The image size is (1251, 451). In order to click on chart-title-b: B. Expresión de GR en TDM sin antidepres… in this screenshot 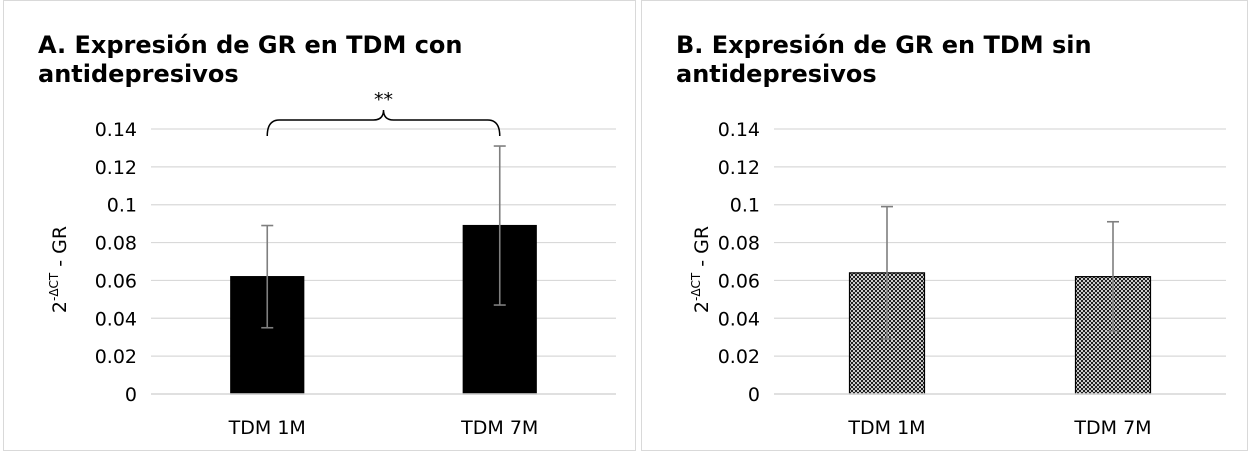, I will do `click(956, 60)`.